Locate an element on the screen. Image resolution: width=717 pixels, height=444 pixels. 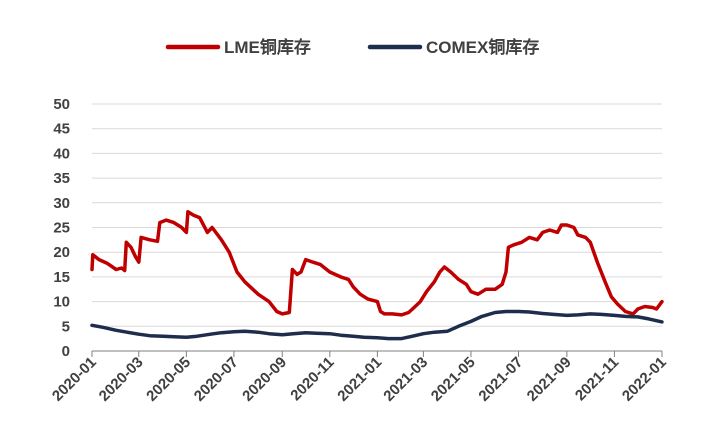
x-tick-label: 2021-03 is located at coordinates (405, 379).